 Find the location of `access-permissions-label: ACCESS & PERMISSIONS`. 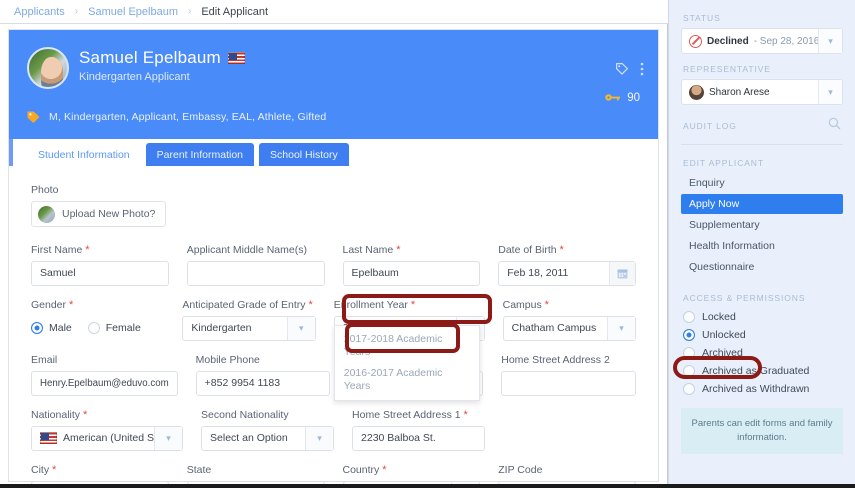

access-permissions-label: ACCESS & PERMISSIONS is located at coordinates (744, 298).